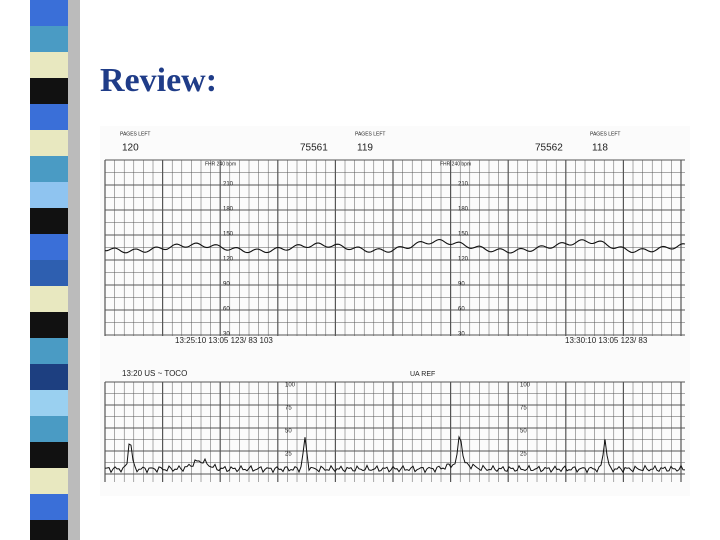 The width and height of the screenshot is (720, 540). I want to click on paper-id: 75562, so click(549, 148).